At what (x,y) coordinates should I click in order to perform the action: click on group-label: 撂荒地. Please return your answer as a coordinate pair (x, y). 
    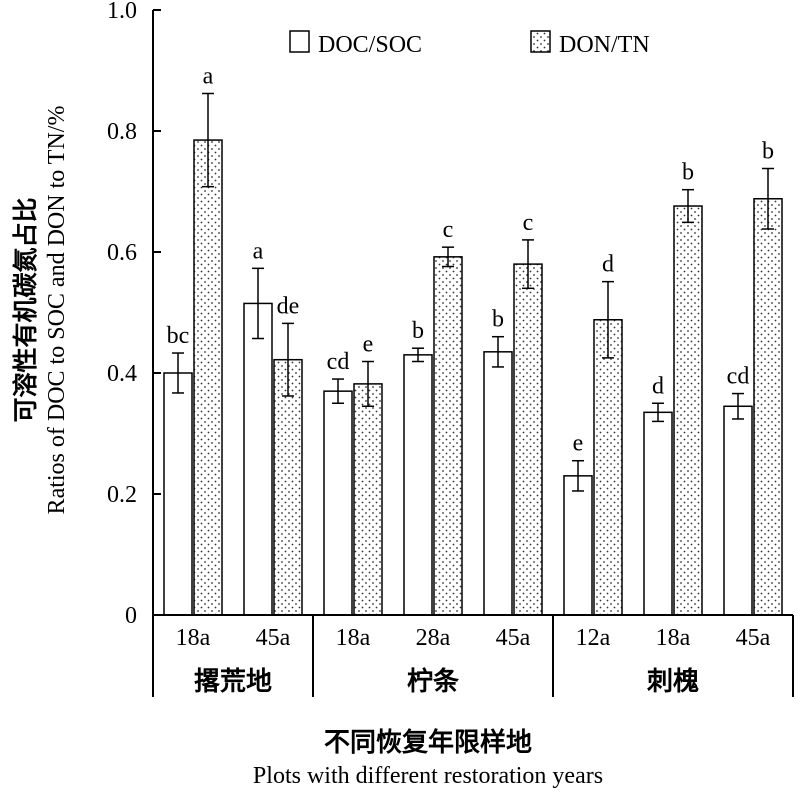
    Looking at the image, I should click on (233, 681).